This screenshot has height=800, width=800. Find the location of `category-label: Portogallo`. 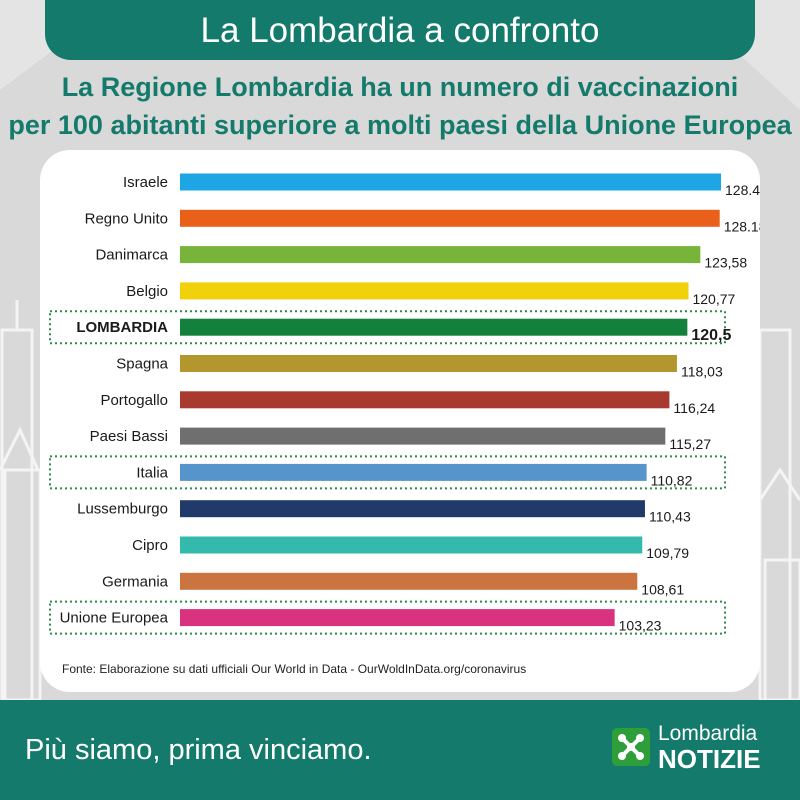

category-label: Portogallo is located at coordinates (134, 400).